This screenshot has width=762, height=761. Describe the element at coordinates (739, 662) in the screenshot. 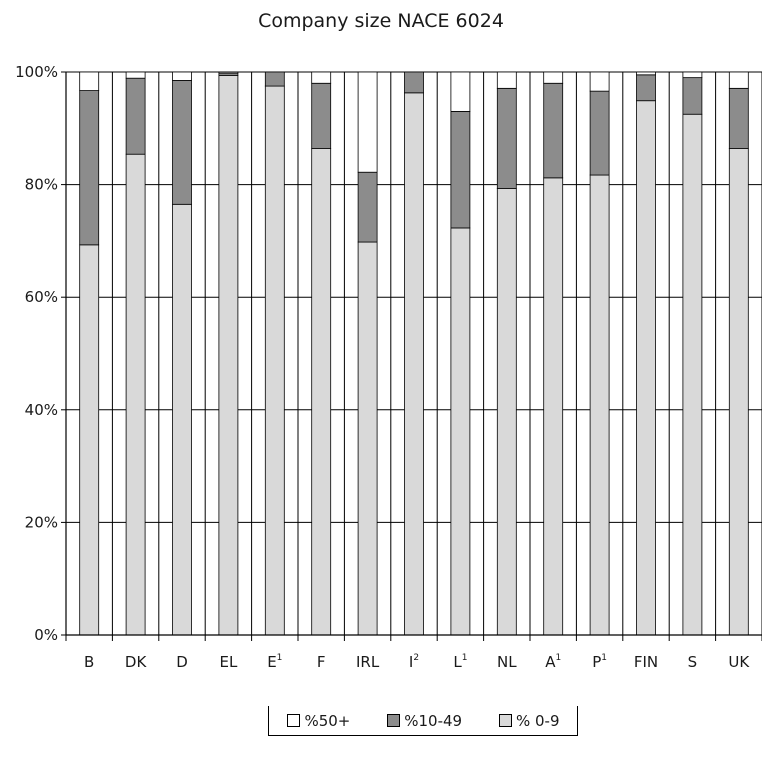

I see `x-tick-label: UK` at that location.